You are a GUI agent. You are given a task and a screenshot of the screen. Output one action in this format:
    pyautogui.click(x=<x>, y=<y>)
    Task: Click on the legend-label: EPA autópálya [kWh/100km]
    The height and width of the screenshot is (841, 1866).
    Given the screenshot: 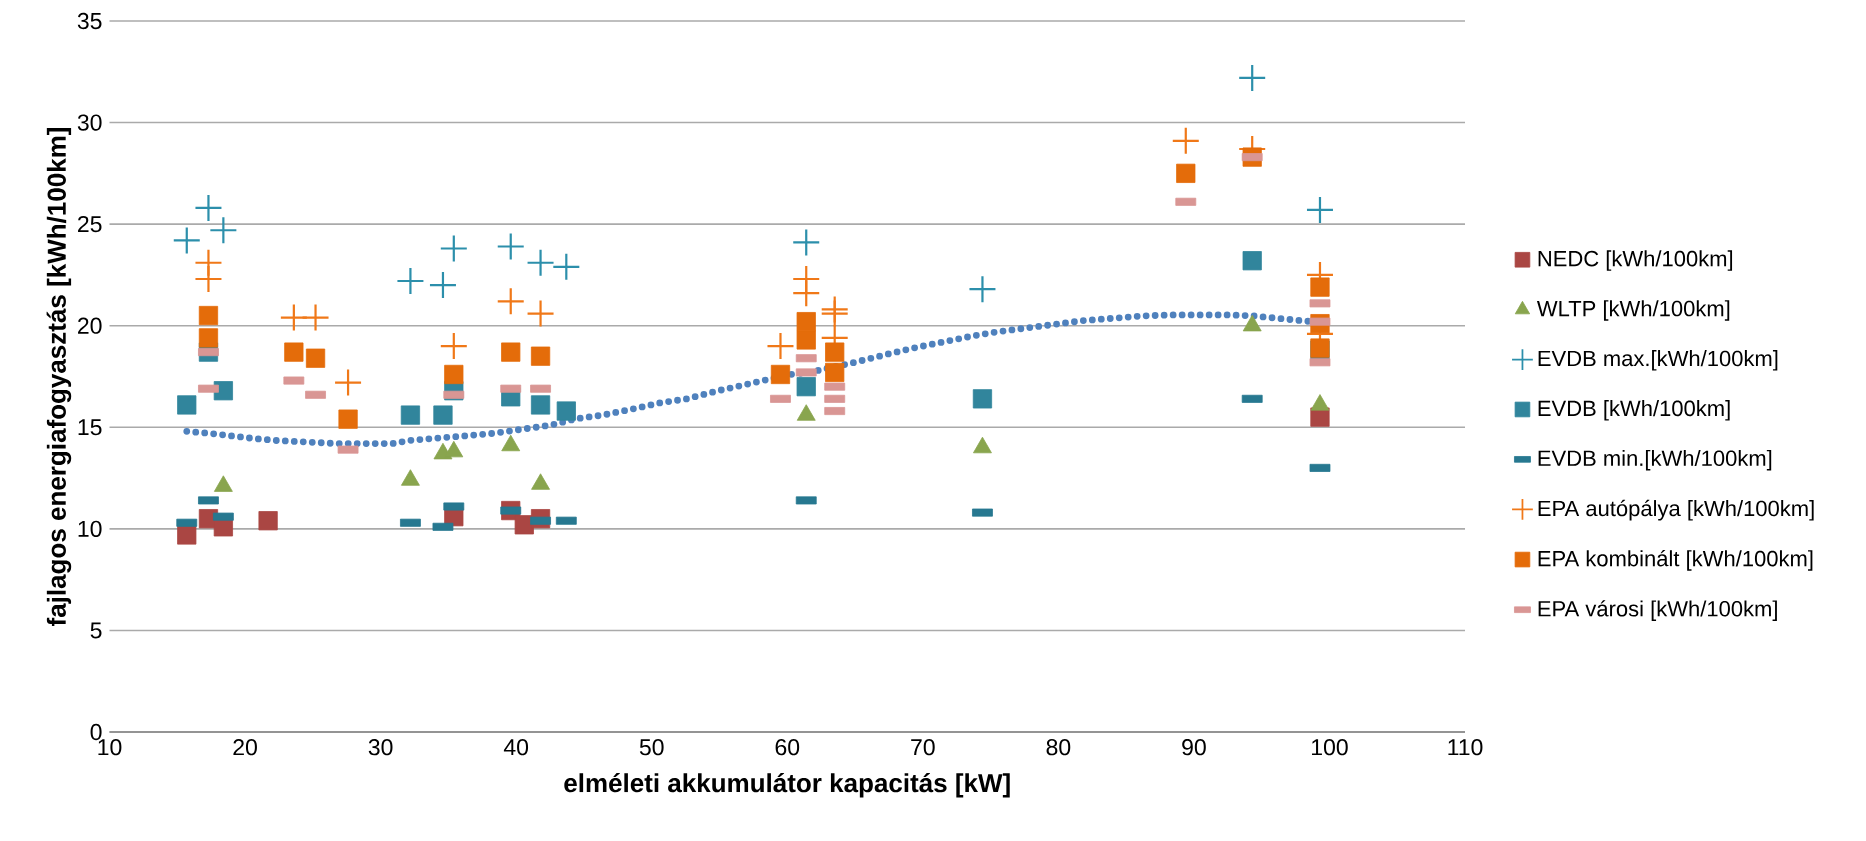 What is the action you would take?
    pyautogui.click(x=1676, y=510)
    